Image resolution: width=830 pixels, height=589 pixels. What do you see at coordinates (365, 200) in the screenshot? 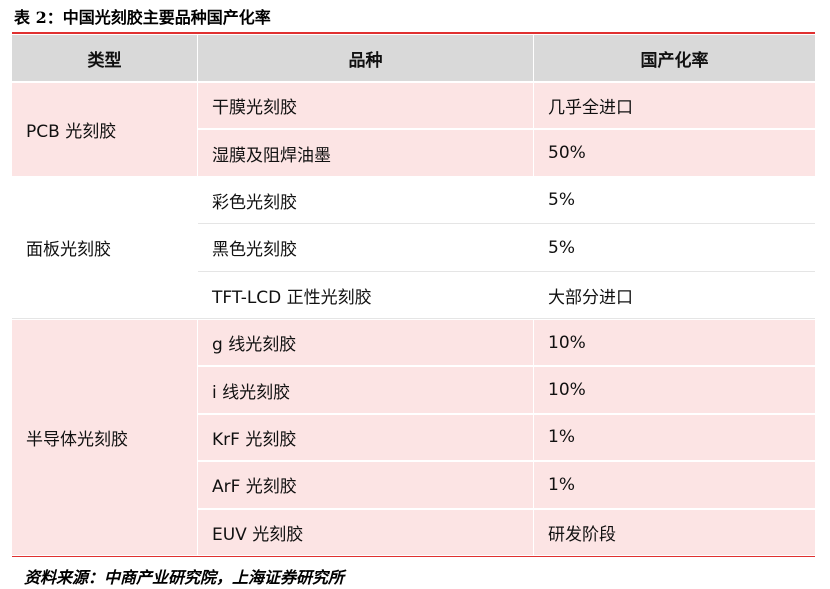
I see `variety-cell: 彩色光刻胶` at bounding box center [365, 200].